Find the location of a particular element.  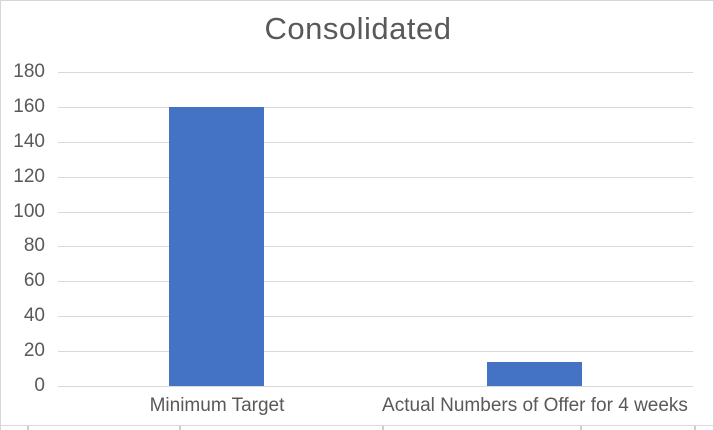

y-tick-label: 140 is located at coordinates (29, 141).